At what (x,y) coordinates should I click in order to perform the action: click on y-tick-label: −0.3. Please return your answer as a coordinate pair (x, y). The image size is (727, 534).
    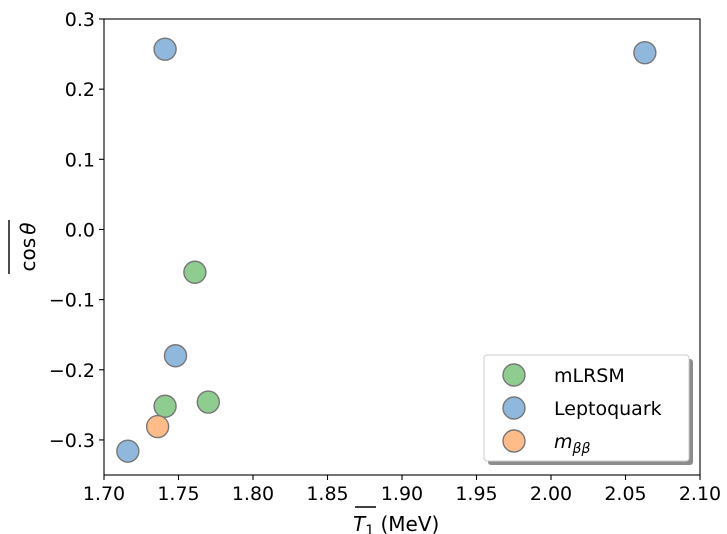
    Looking at the image, I should click on (72, 441).